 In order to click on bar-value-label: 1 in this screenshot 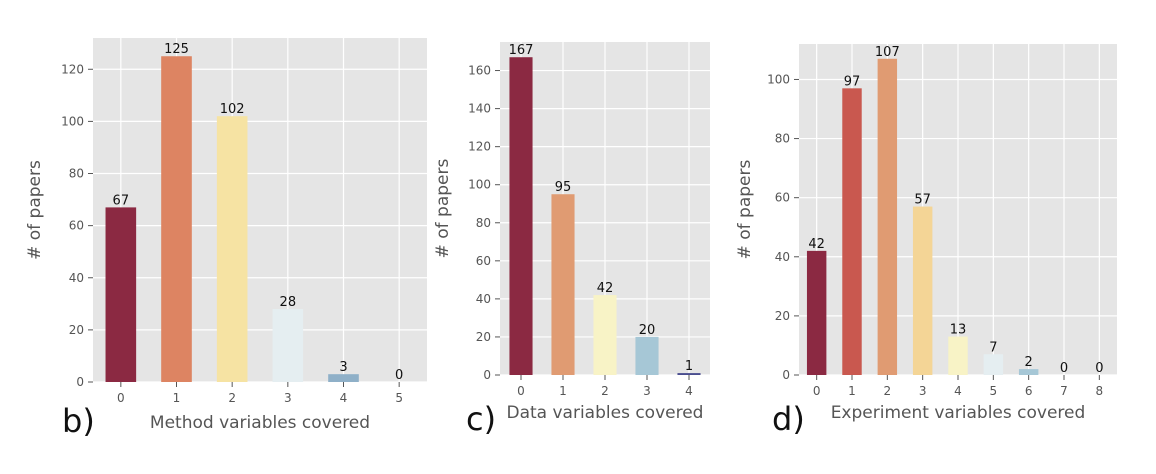, I will do `click(689, 366)`.